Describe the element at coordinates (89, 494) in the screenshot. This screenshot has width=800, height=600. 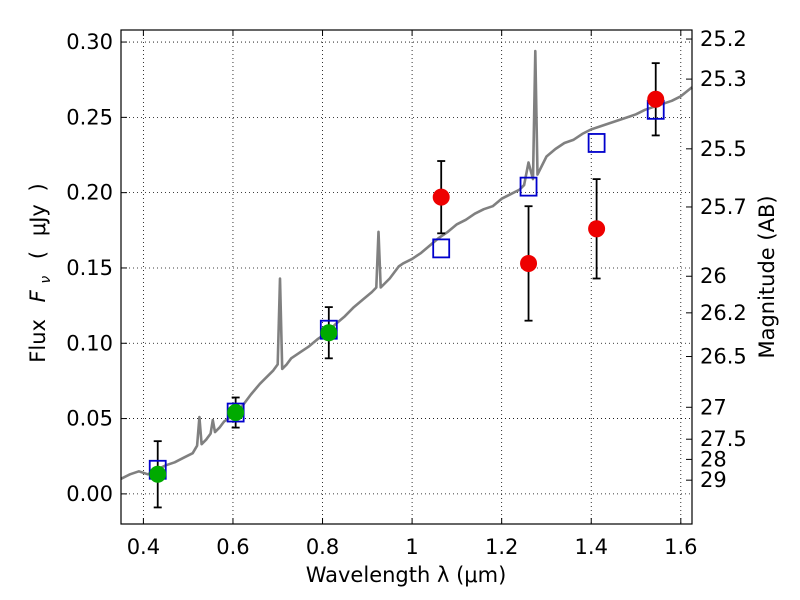
I see `y-tick-label: 0.00` at that location.